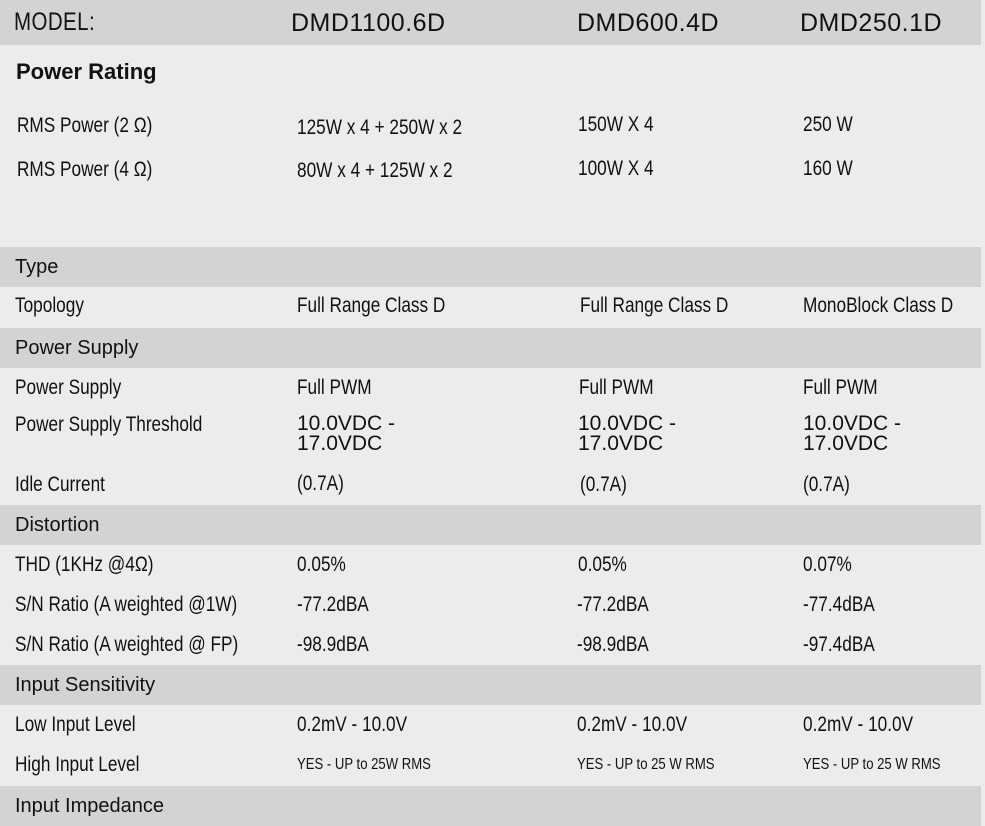  What do you see at coordinates (37, 267) in the screenshot?
I see `section-title-type: Type` at bounding box center [37, 267].